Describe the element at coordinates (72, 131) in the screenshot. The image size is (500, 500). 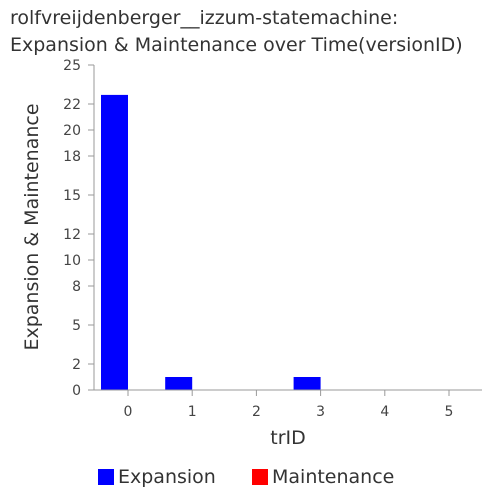
I see `y-tick-label: 20` at that location.